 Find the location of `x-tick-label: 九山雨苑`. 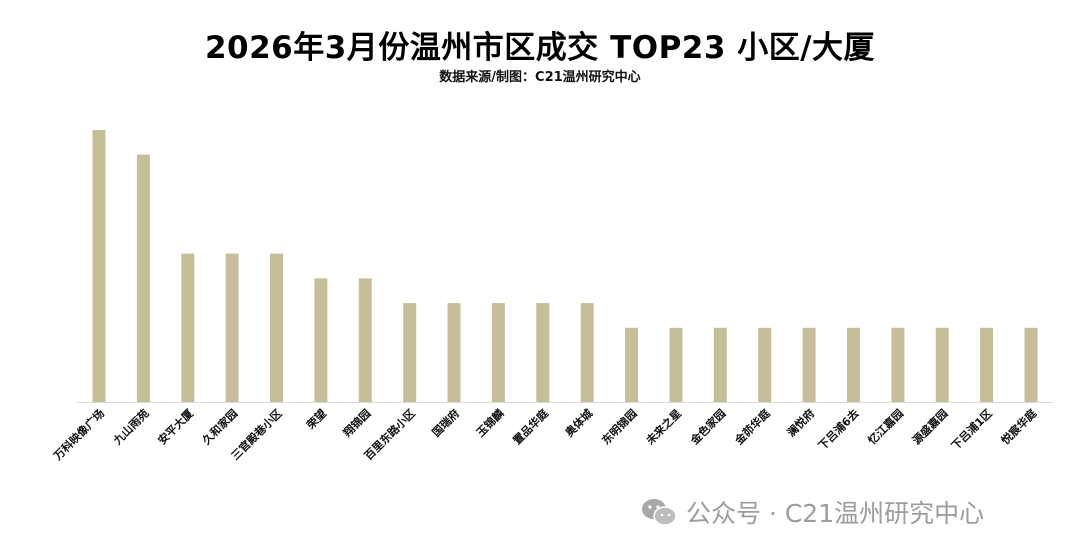

x-tick-label: 九山雨苑 is located at coordinates (131, 427).